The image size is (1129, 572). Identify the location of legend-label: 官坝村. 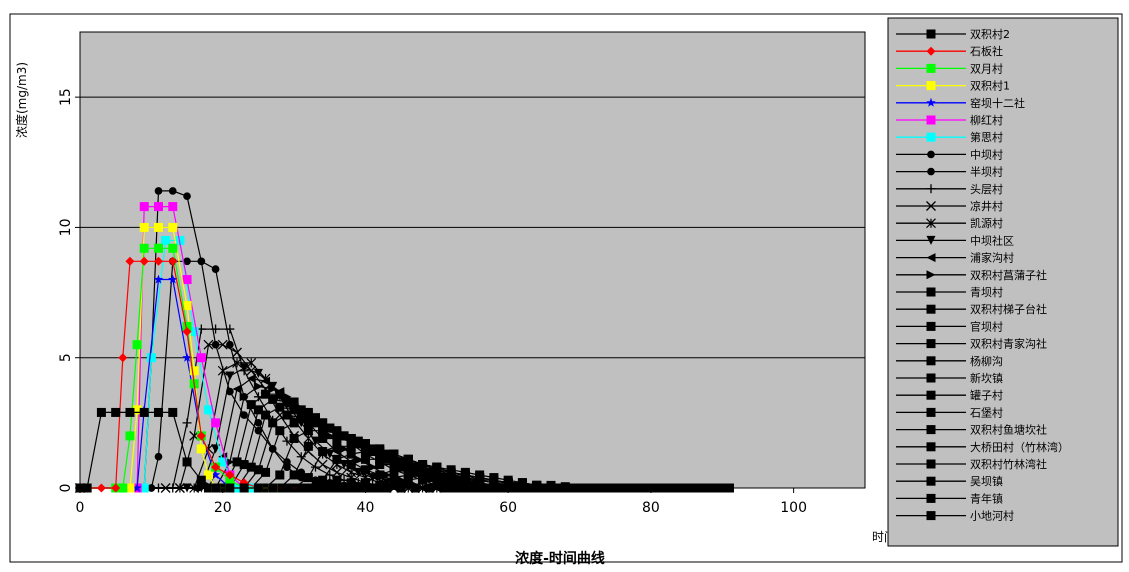
(986, 326).